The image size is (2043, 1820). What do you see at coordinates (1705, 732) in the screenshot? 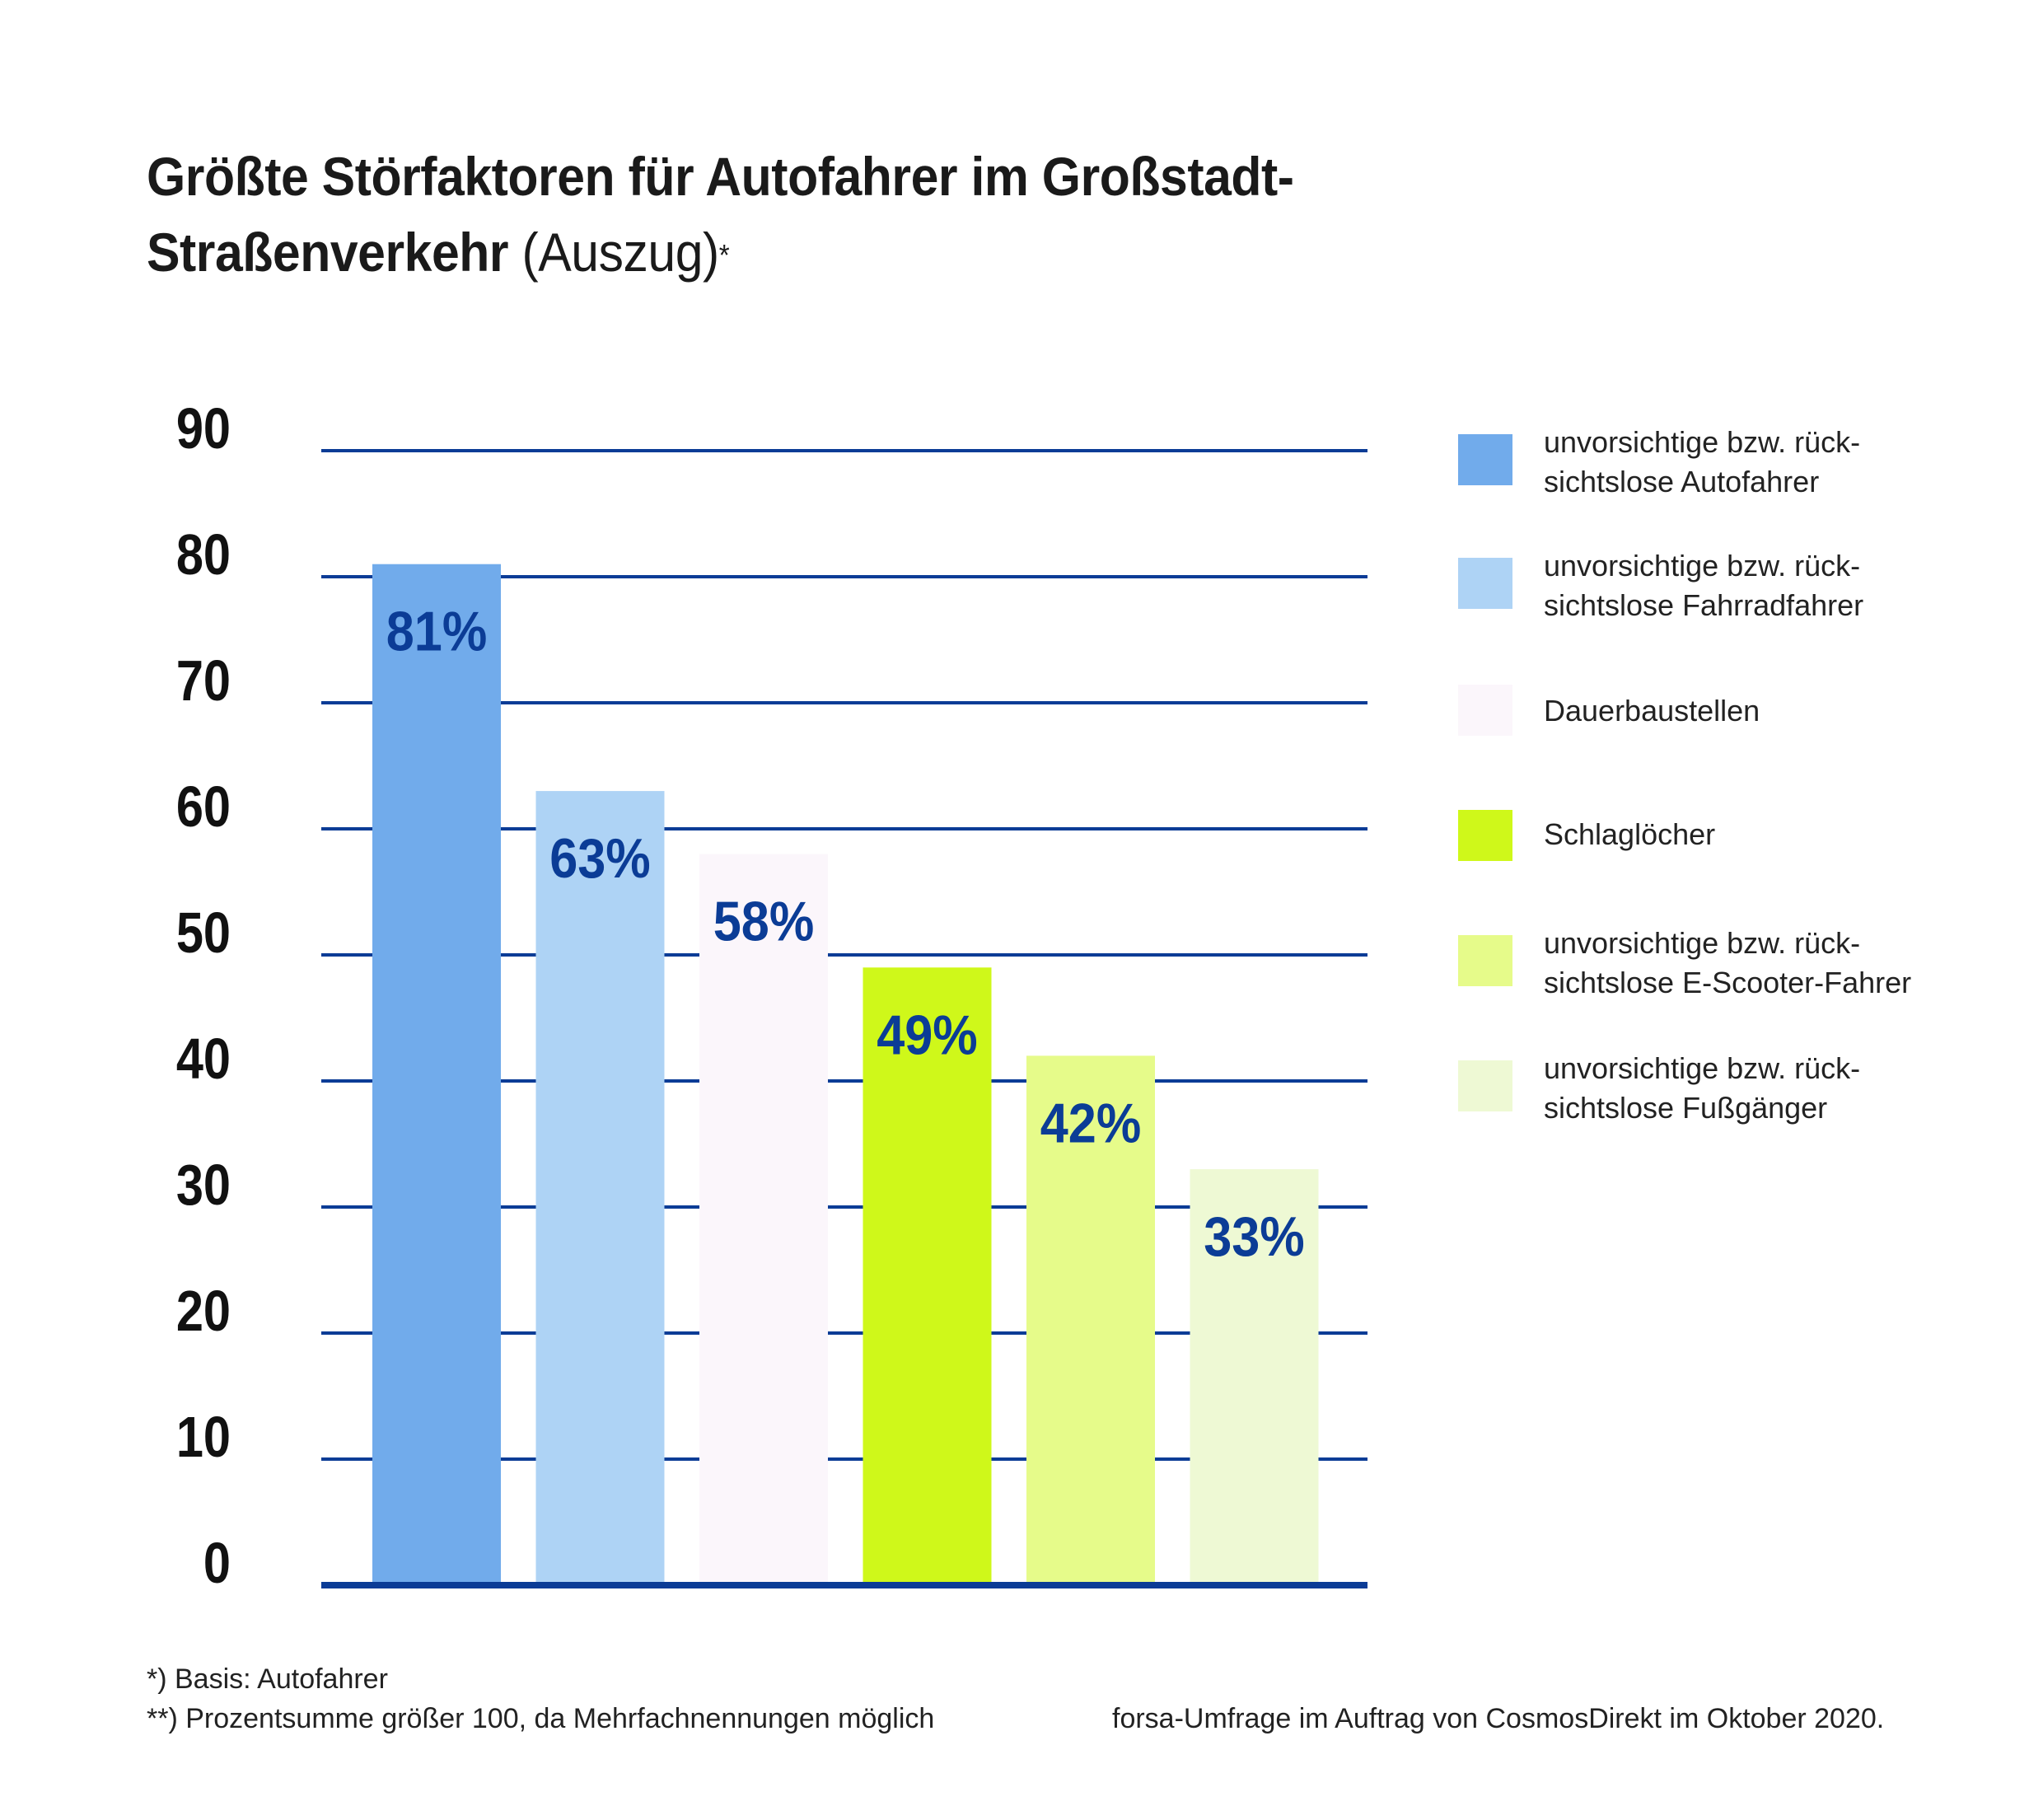
I see `legend-item: Dauerbaustellen` at bounding box center [1705, 732].